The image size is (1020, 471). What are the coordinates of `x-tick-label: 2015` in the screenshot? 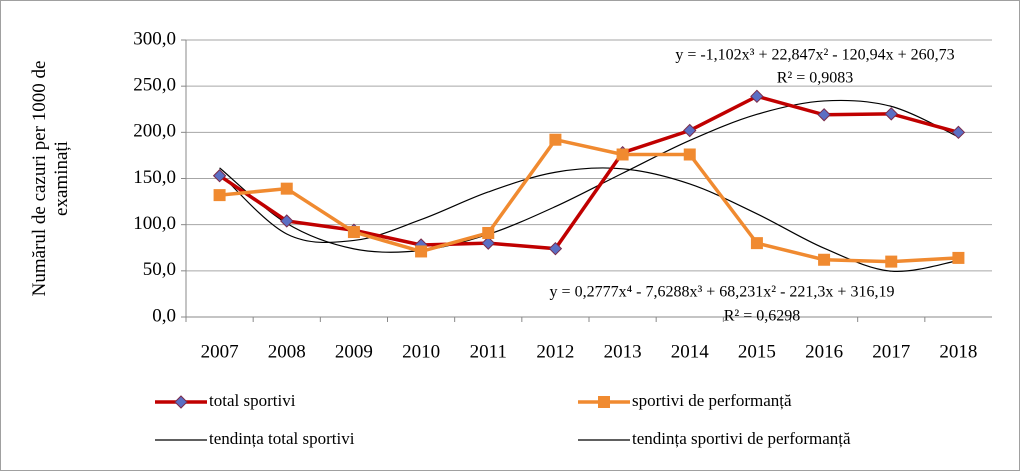 It's located at (757, 351).